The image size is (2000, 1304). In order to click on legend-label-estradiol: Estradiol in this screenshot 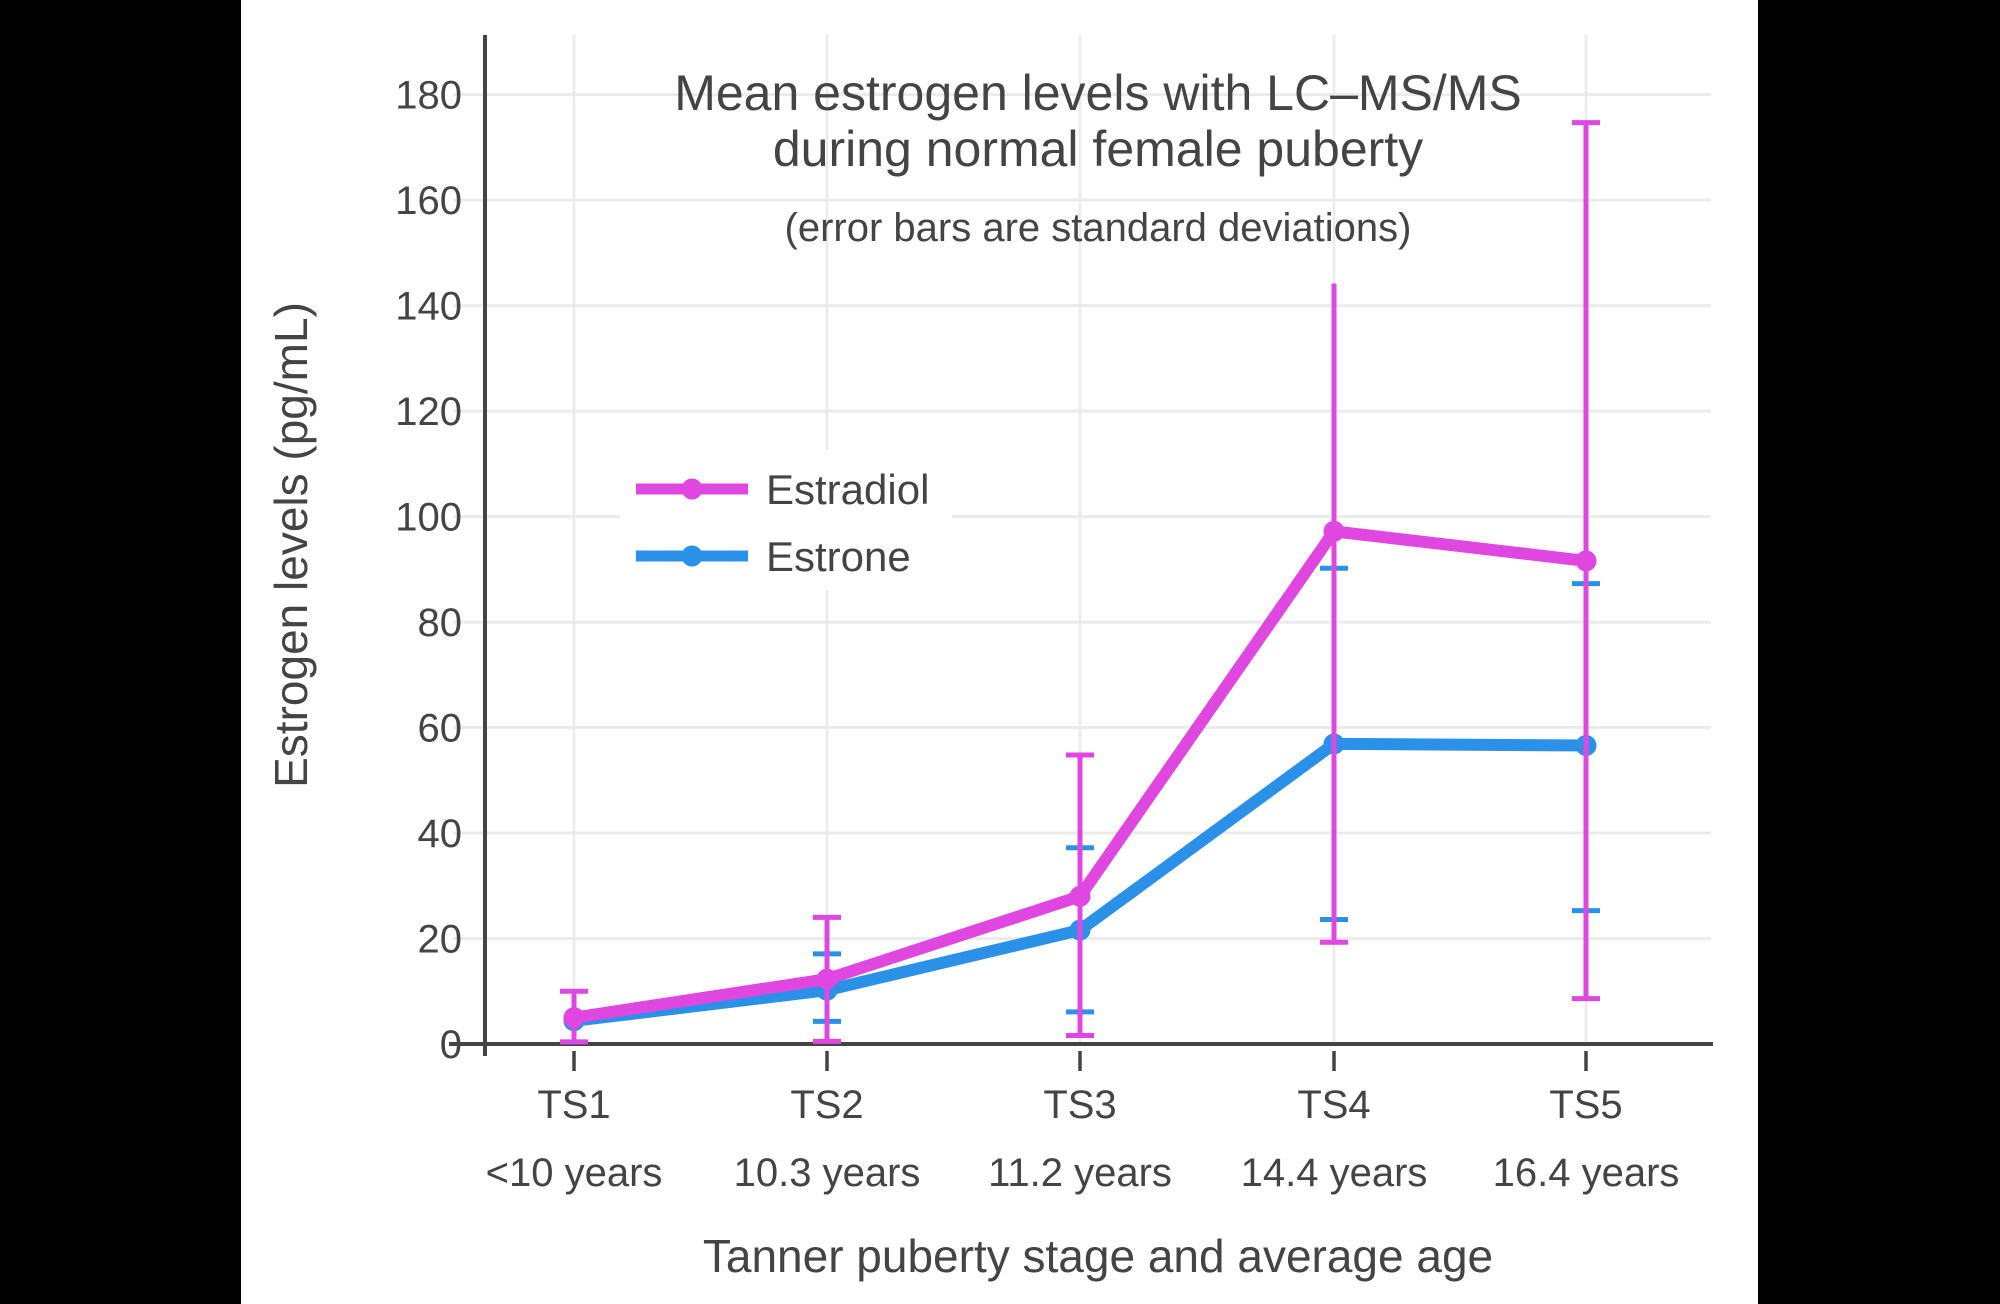, I will do `click(847, 489)`.